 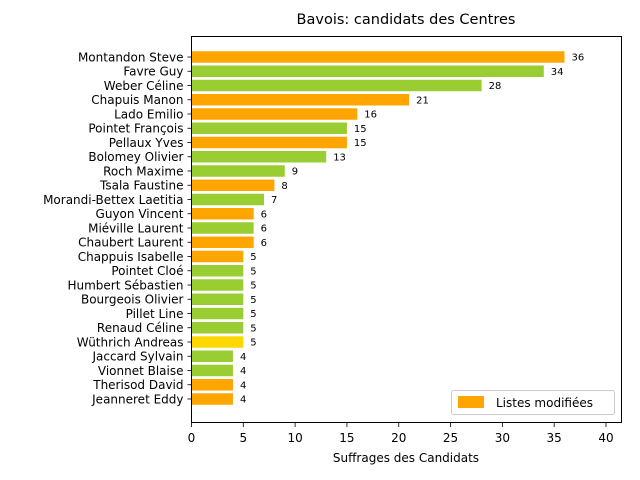 I want to click on x-axis-title: Suffrages des Candidats, so click(x=406, y=458).